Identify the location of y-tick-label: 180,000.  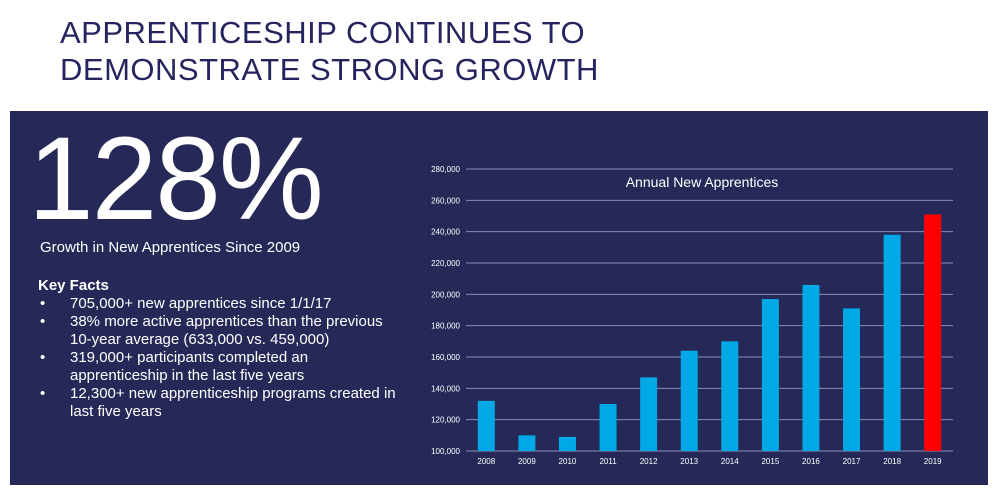
(445, 326).